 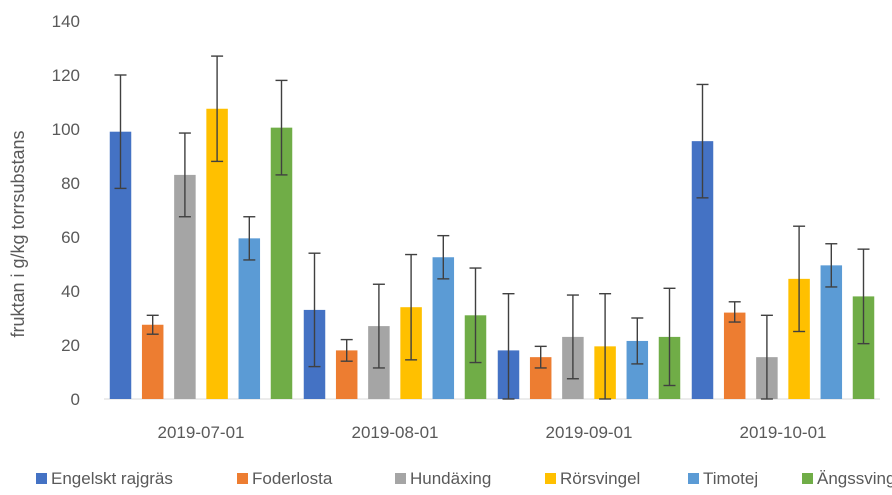 What do you see at coordinates (70, 291) in the screenshot?
I see `y-tick-label: 40` at bounding box center [70, 291].